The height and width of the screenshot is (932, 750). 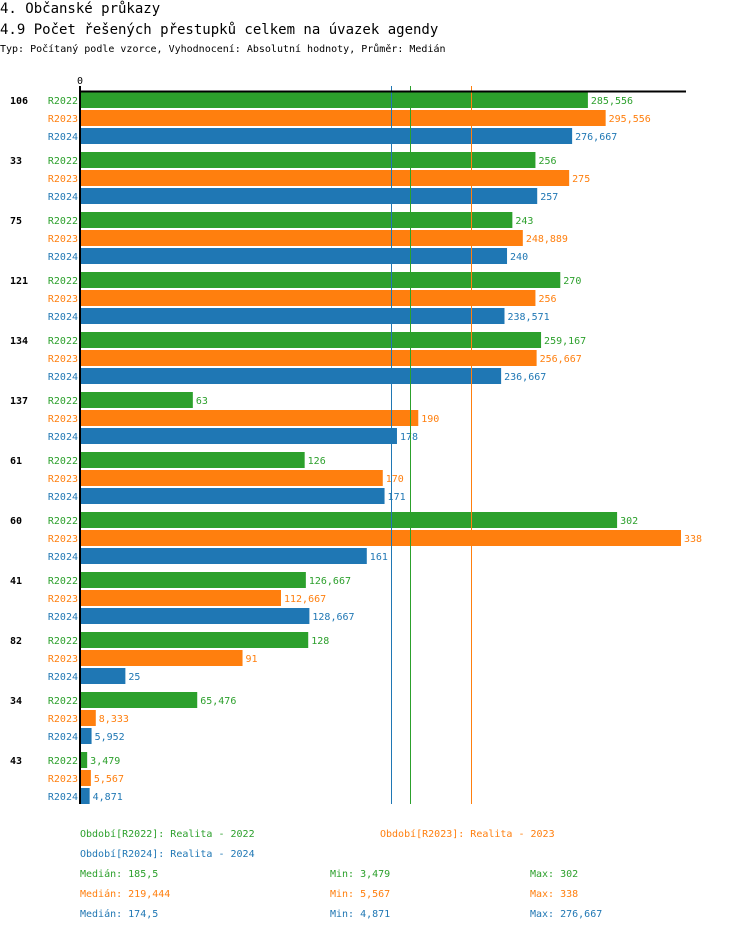 What do you see at coordinates (360, 874) in the screenshot?
I see `stat-min-r2022: Min: 3,479` at bounding box center [360, 874].